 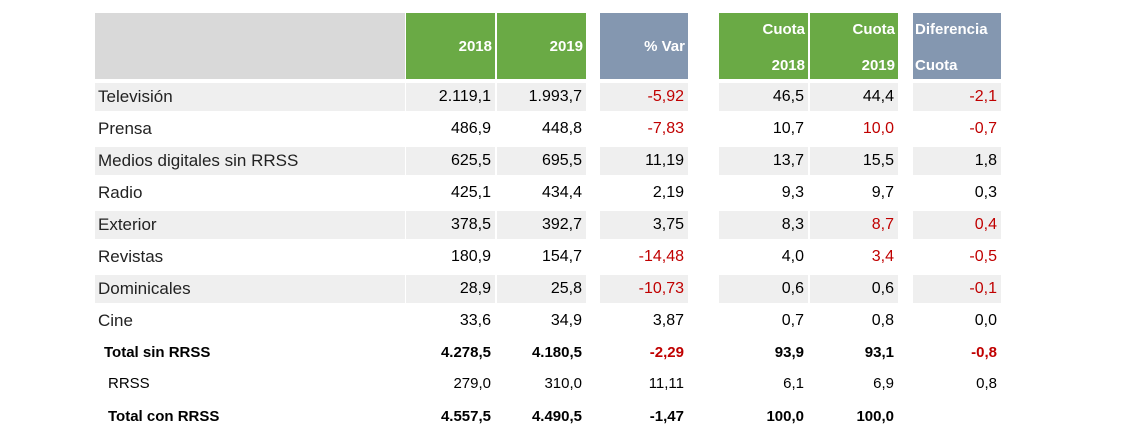 I want to click on row-label: Cine, so click(x=115, y=320).